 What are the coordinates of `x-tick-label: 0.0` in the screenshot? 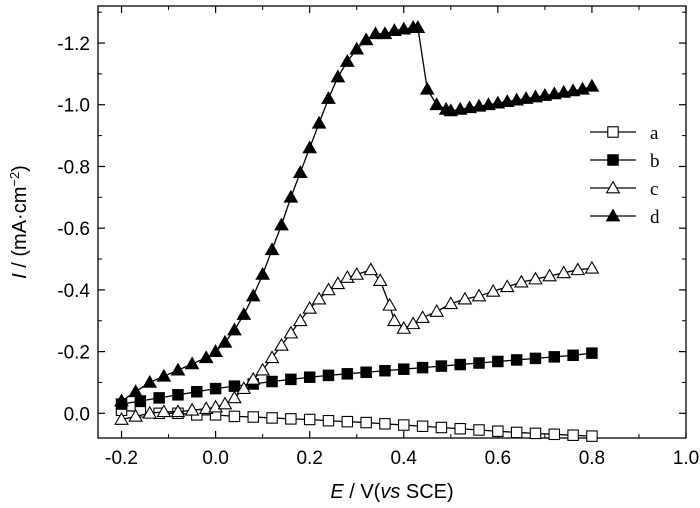 It's located at (215, 458).